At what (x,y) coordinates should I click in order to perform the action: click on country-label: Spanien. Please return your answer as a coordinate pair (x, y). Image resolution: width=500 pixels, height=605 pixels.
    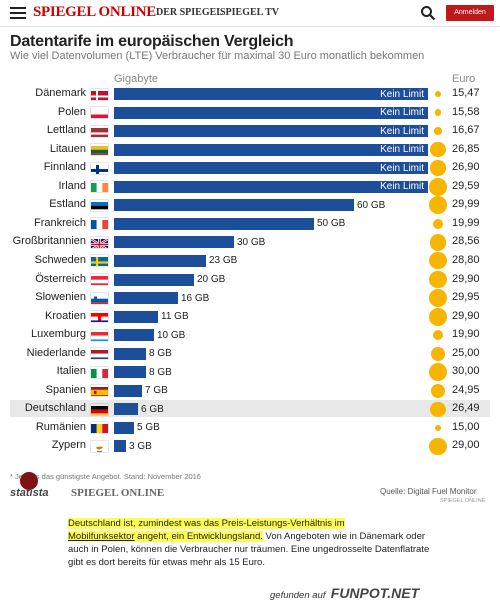
    Looking at the image, I should click on (65, 389).